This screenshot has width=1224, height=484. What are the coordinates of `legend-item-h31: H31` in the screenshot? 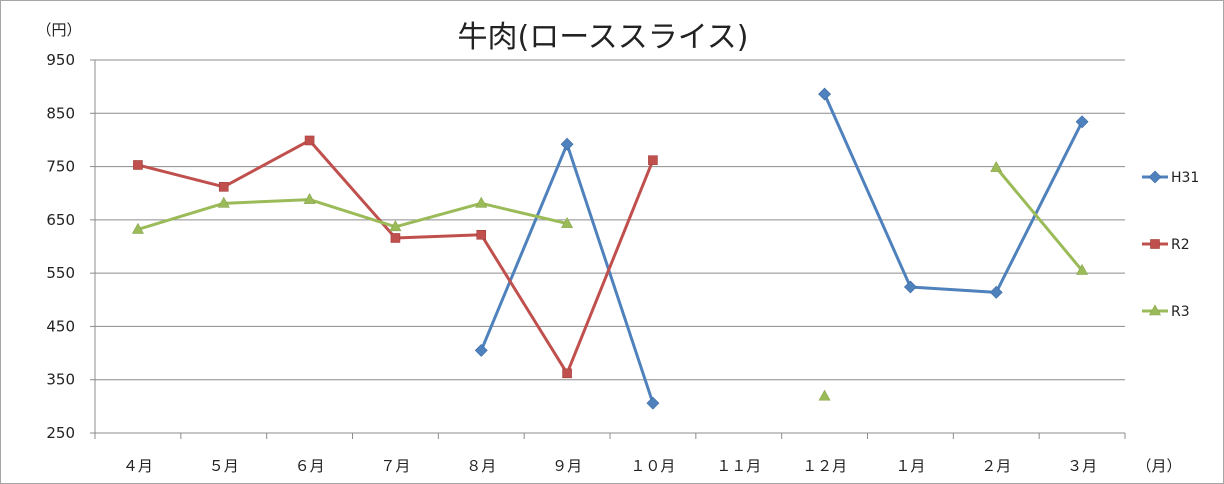 It's located at (1170, 178).